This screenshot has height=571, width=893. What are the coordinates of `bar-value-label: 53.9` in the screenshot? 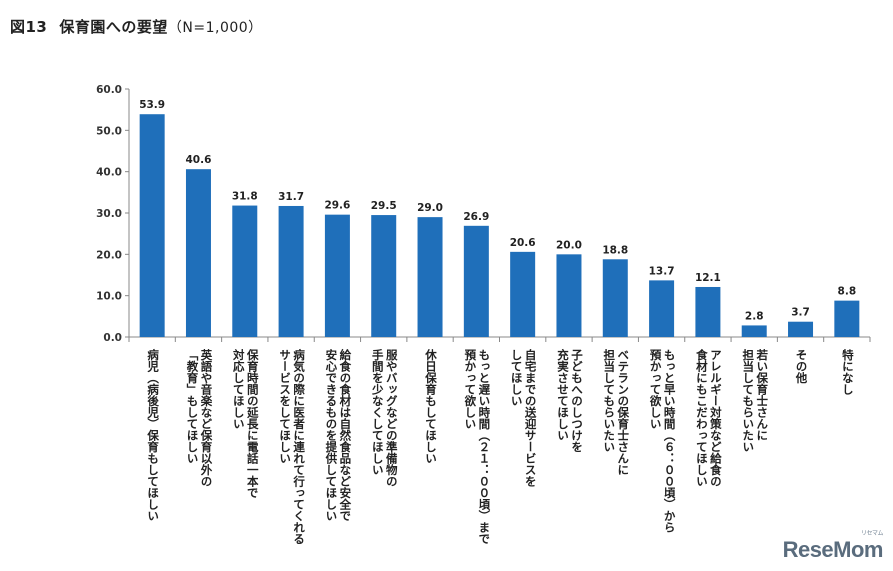 It's located at (152, 105).